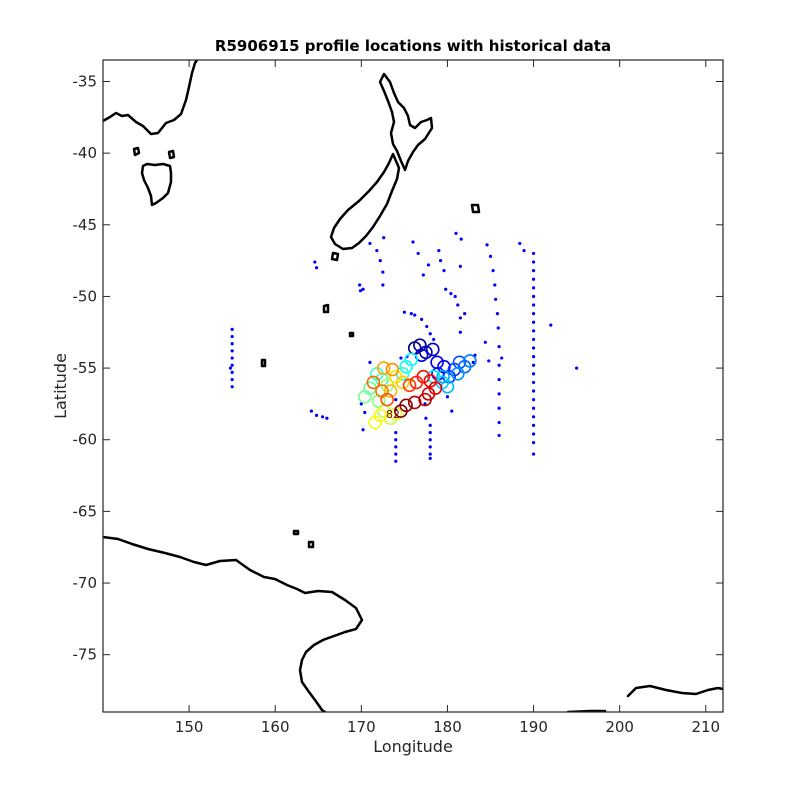 This screenshot has height=800, width=800. What do you see at coordinates (189, 727) in the screenshot?
I see `x-tick-label: 150` at bounding box center [189, 727].